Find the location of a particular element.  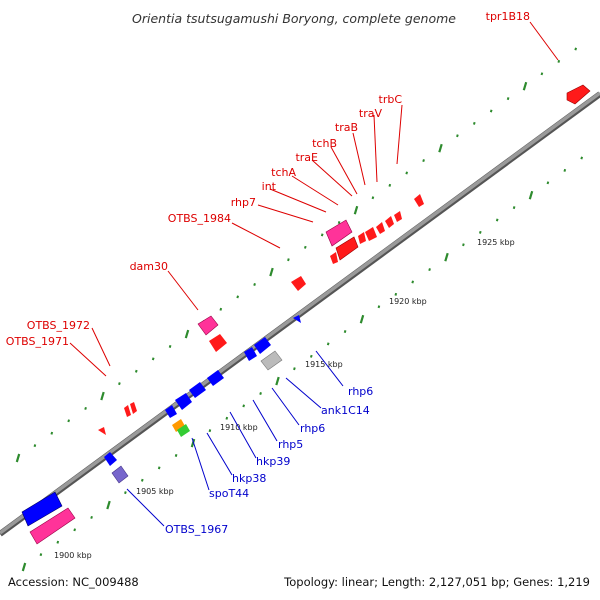

gene-label-trbC: trbC is located at coordinates (391, 99).